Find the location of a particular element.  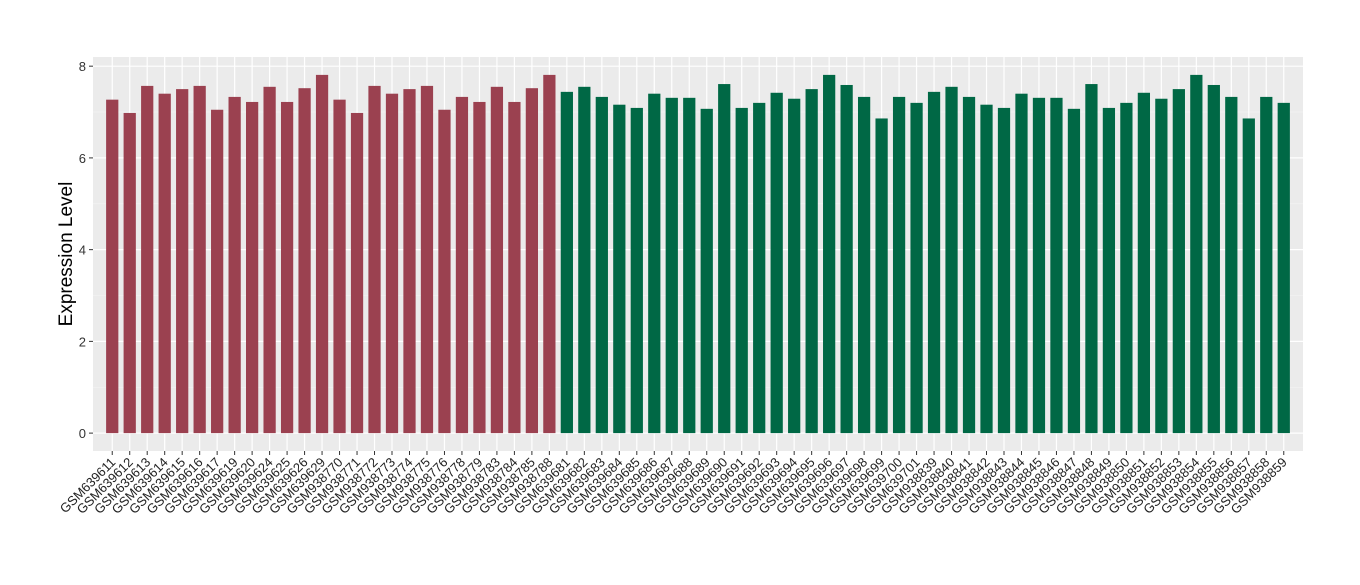

y-tick-label: 6 is located at coordinates (82, 158).